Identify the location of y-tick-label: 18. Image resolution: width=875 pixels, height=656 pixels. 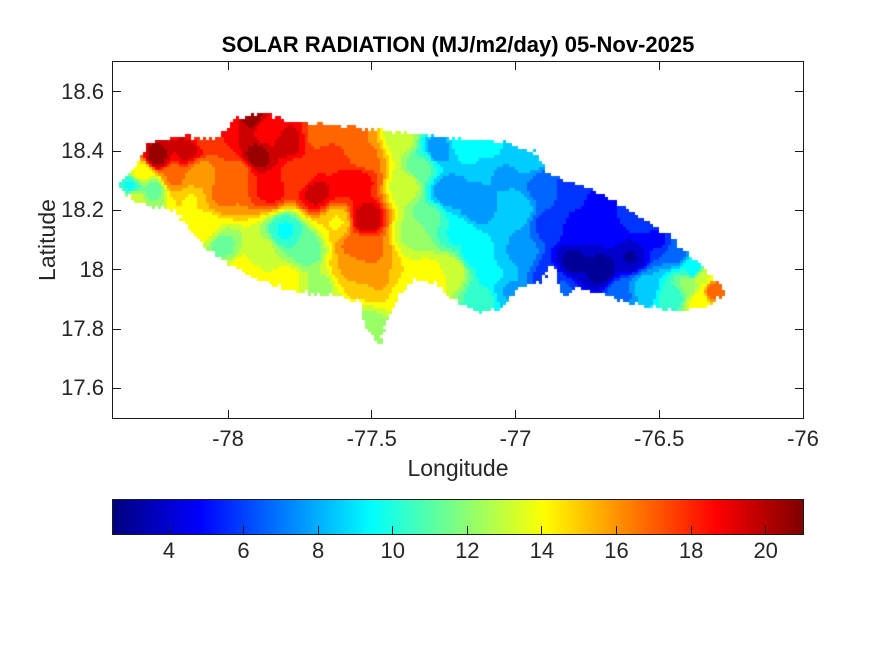
(91, 269).